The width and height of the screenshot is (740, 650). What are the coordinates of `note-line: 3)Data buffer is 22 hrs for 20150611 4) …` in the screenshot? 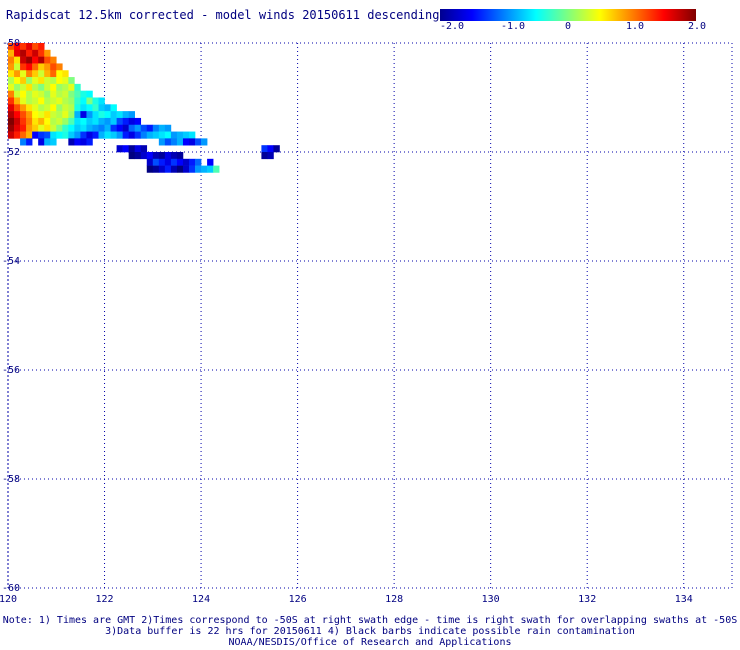 It's located at (370, 631).